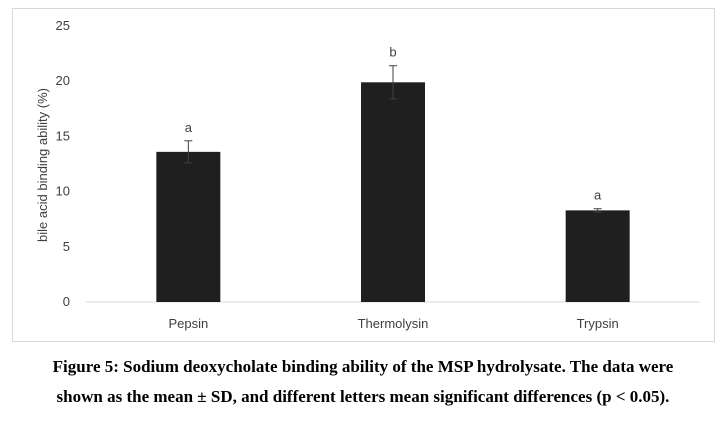 The width and height of the screenshot is (726, 424). I want to click on y-tick-label: 25, so click(63, 25).